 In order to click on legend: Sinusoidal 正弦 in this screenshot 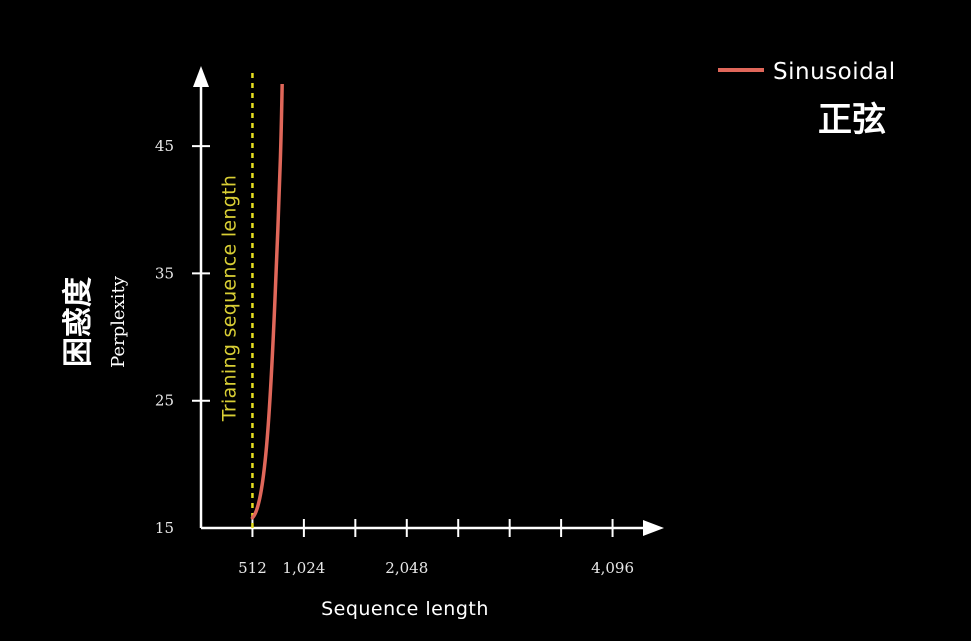, I will do `click(807, 99)`.